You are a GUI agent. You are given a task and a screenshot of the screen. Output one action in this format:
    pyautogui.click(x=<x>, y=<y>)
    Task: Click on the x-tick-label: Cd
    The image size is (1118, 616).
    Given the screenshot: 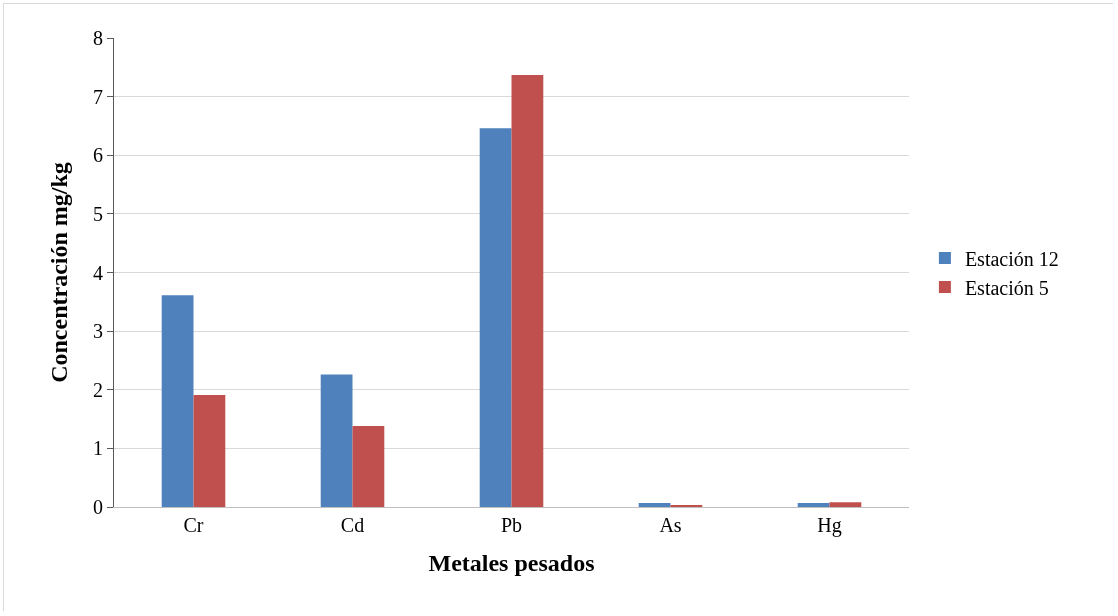 What is the action you would take?
    pyautogui.click(x=352, y=525)
    